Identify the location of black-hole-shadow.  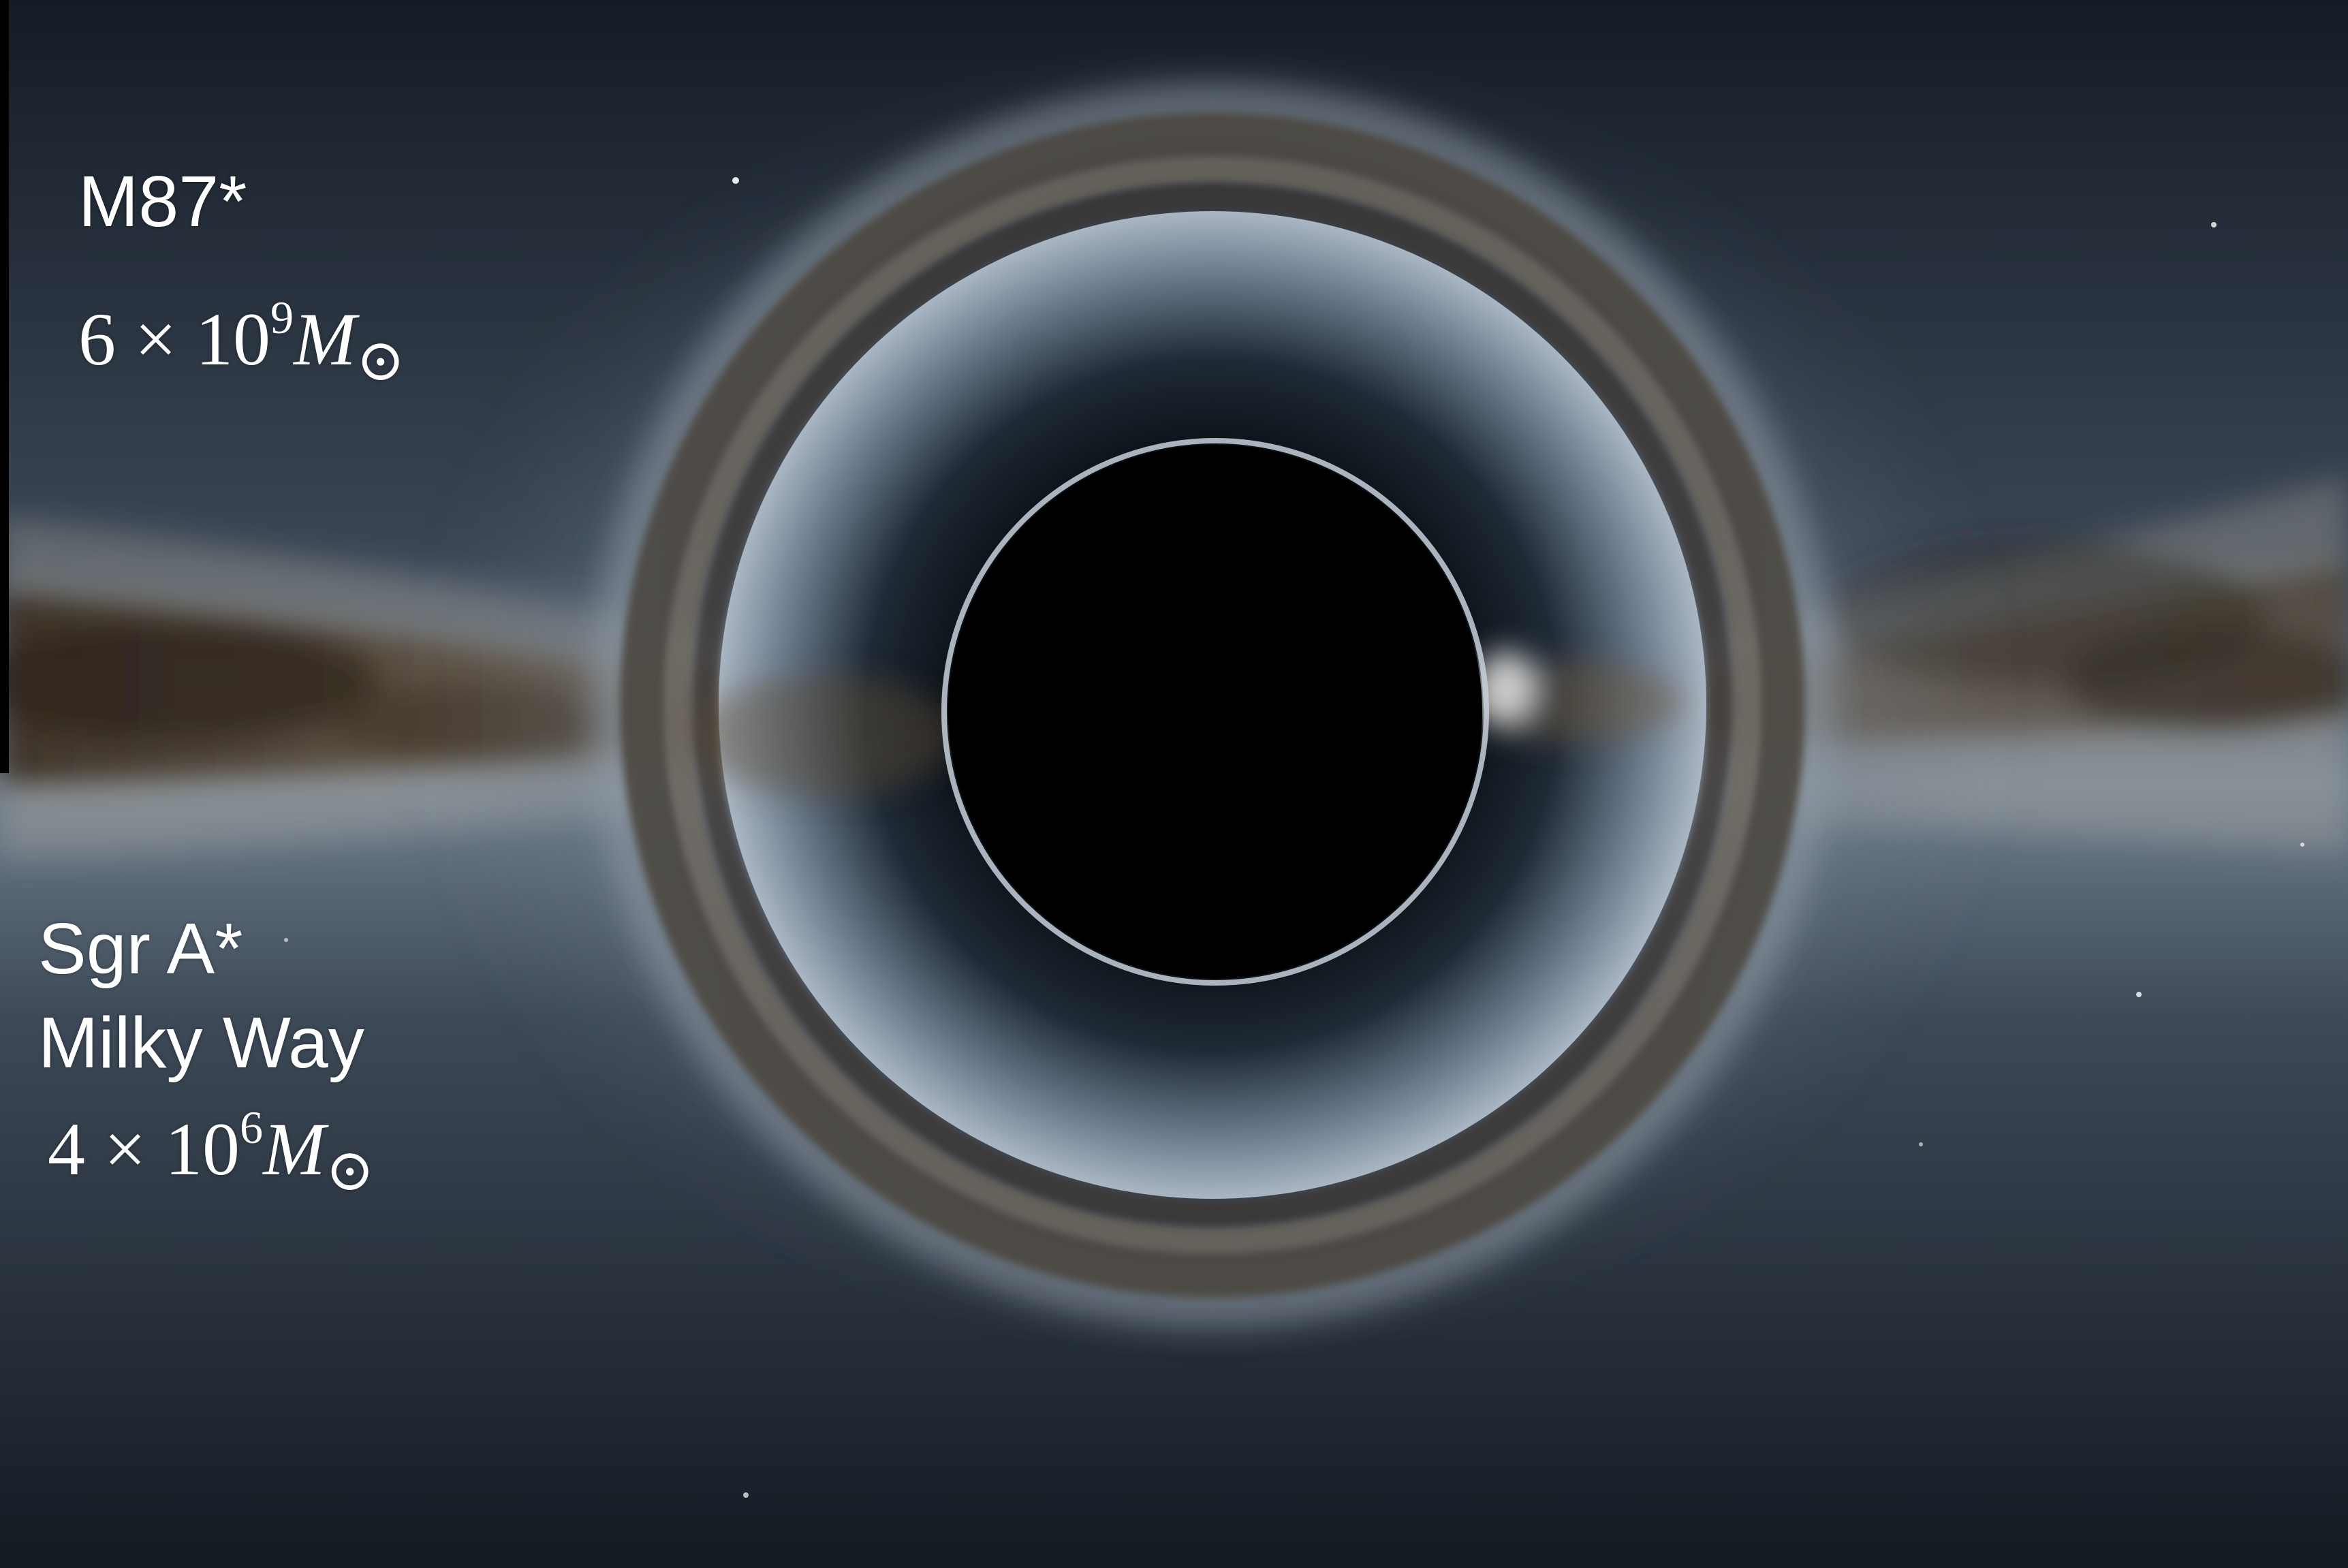
(1215, 712).